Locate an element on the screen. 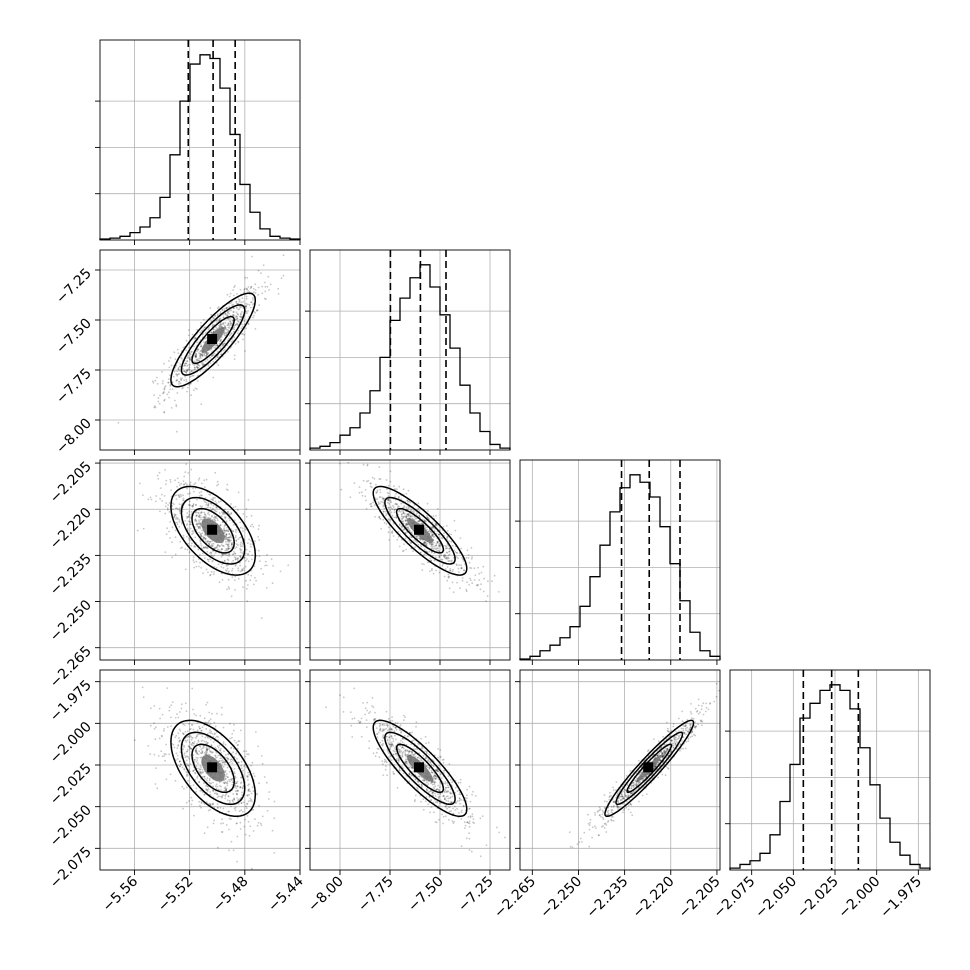 The image size is (970, 970). peak-marker is located at coordinates (212, 339).